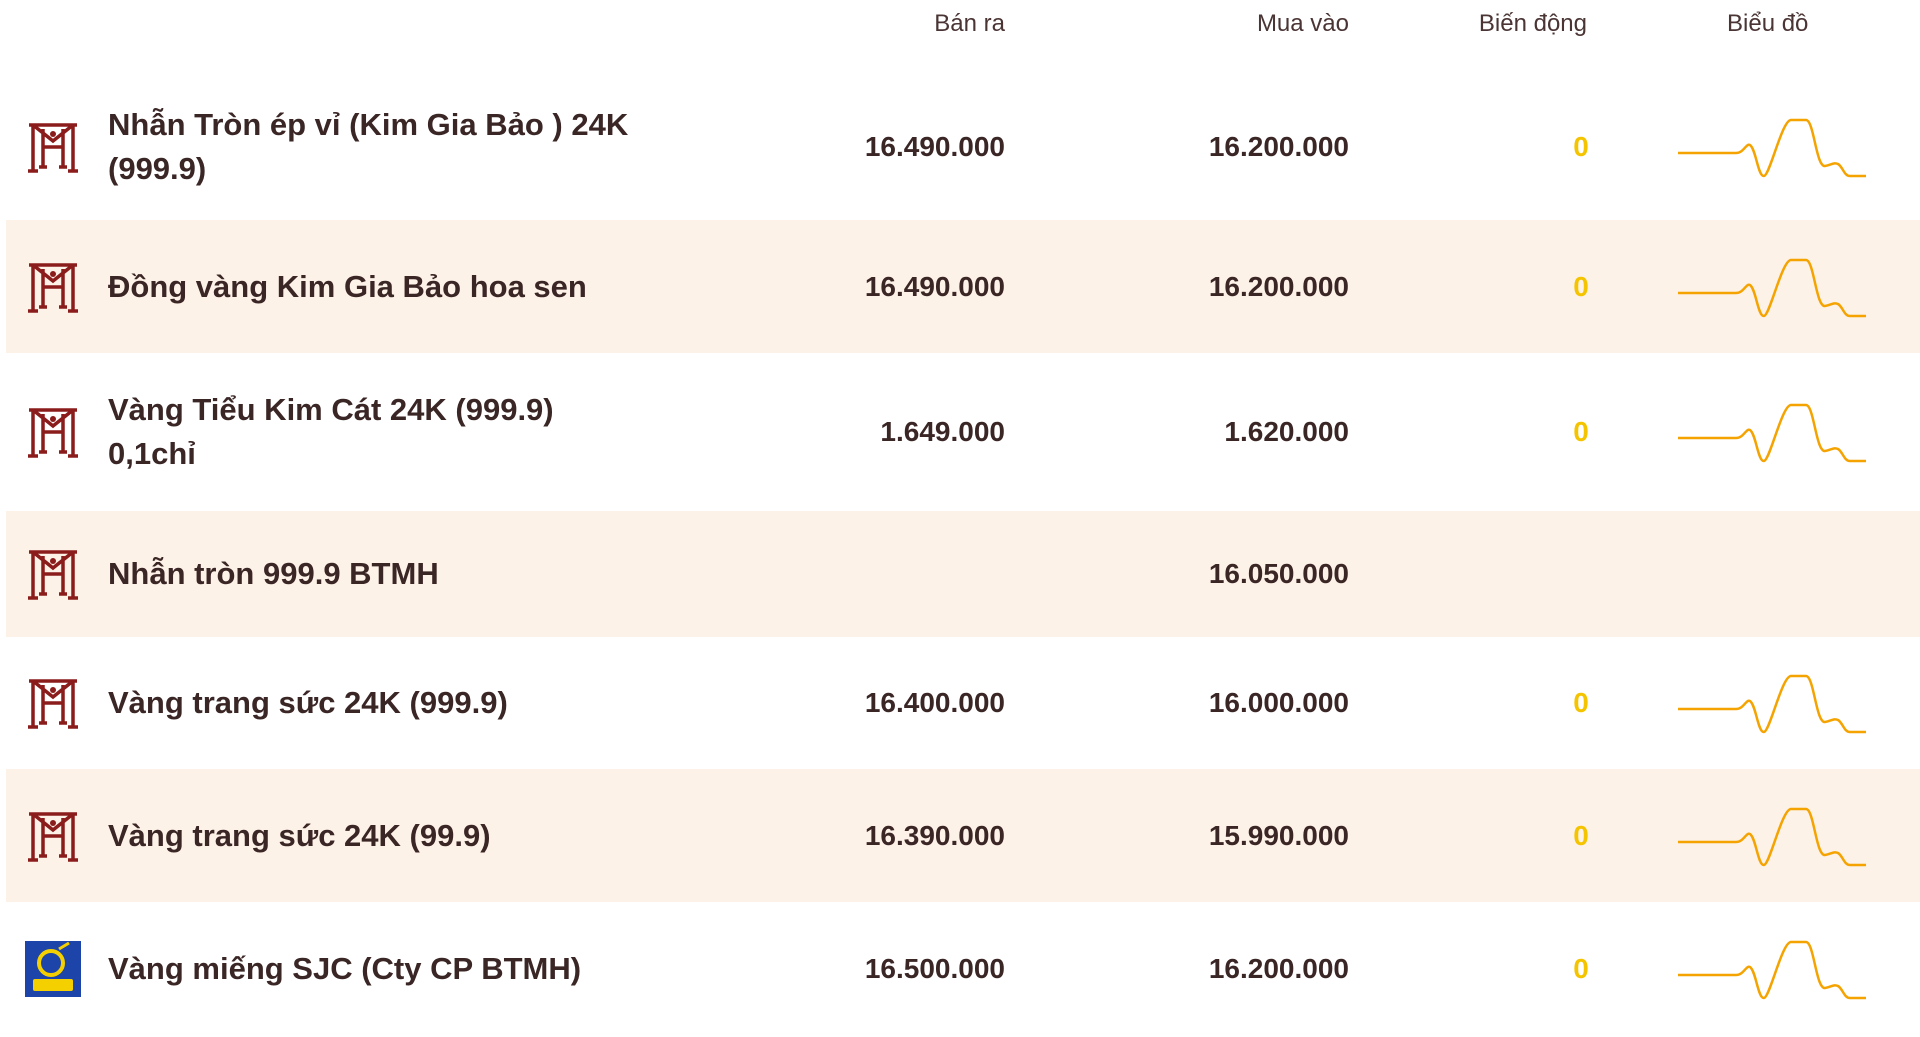  Describe the element at coordinates (1768, 23) in the screenshot. I see `header-chart: Biểu đồ` at that location.